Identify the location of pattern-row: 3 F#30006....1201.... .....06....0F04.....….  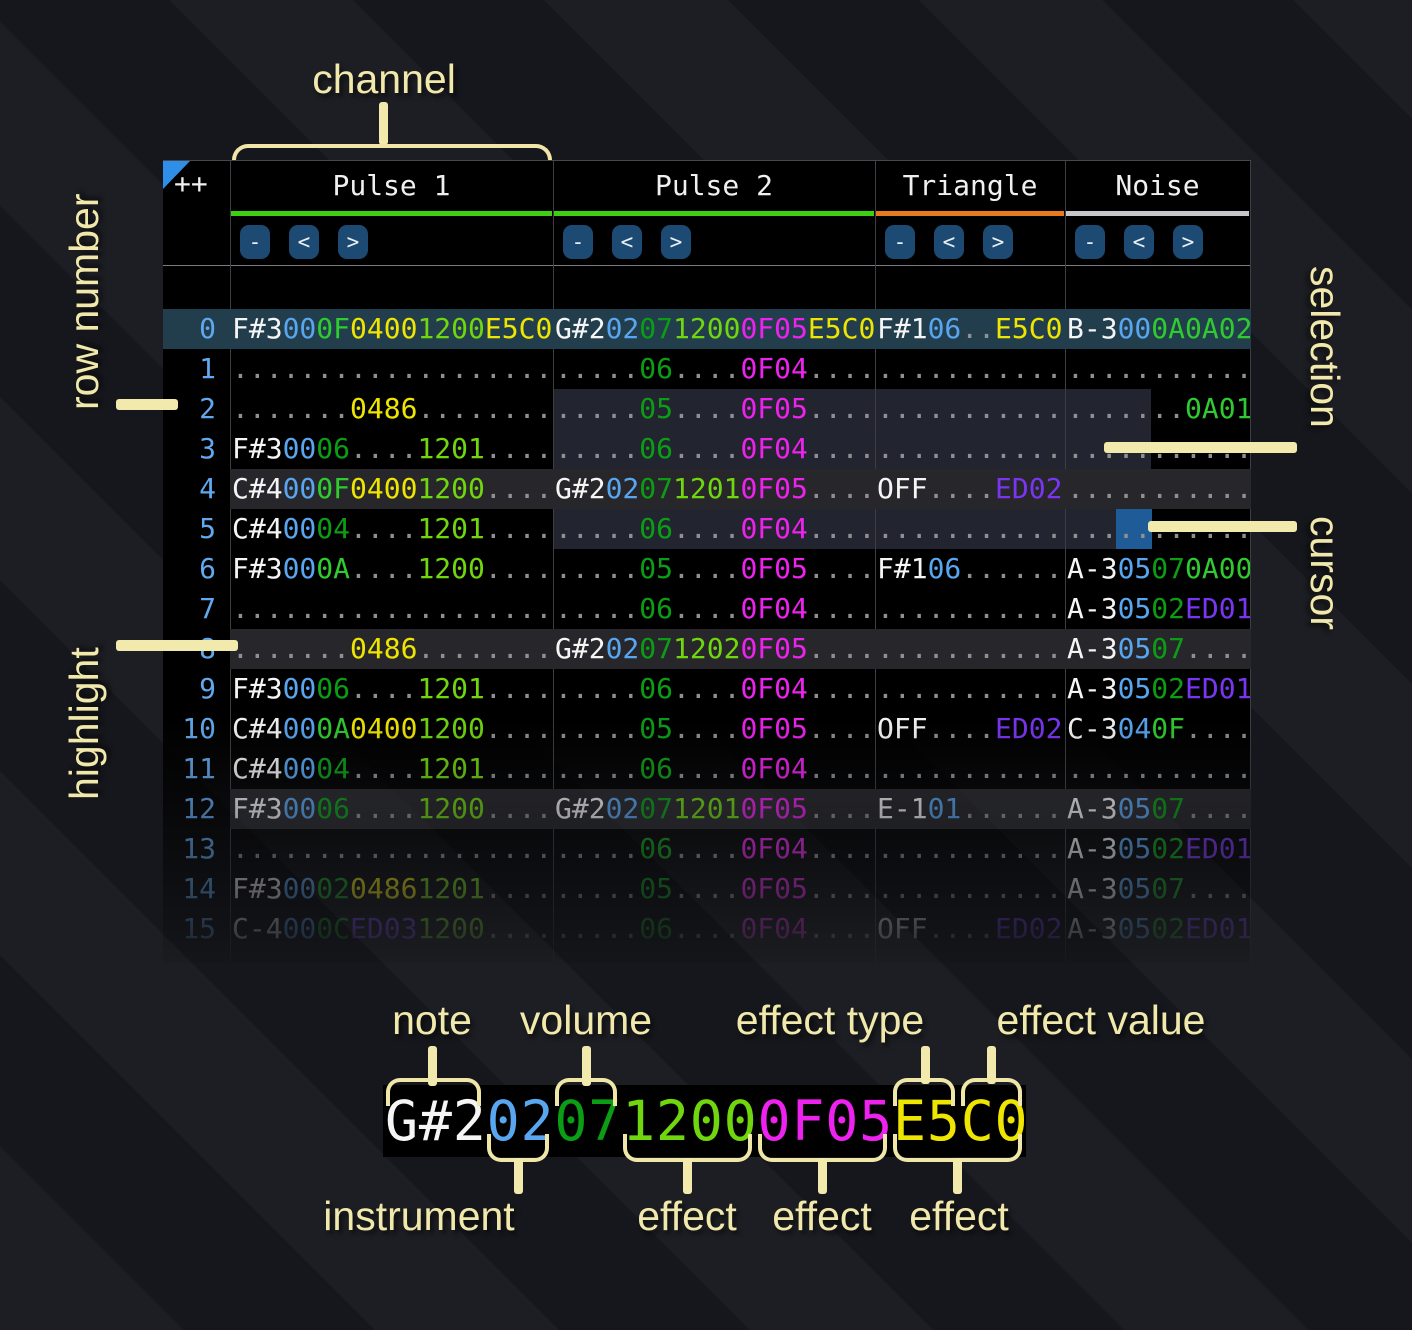
(707, 449).